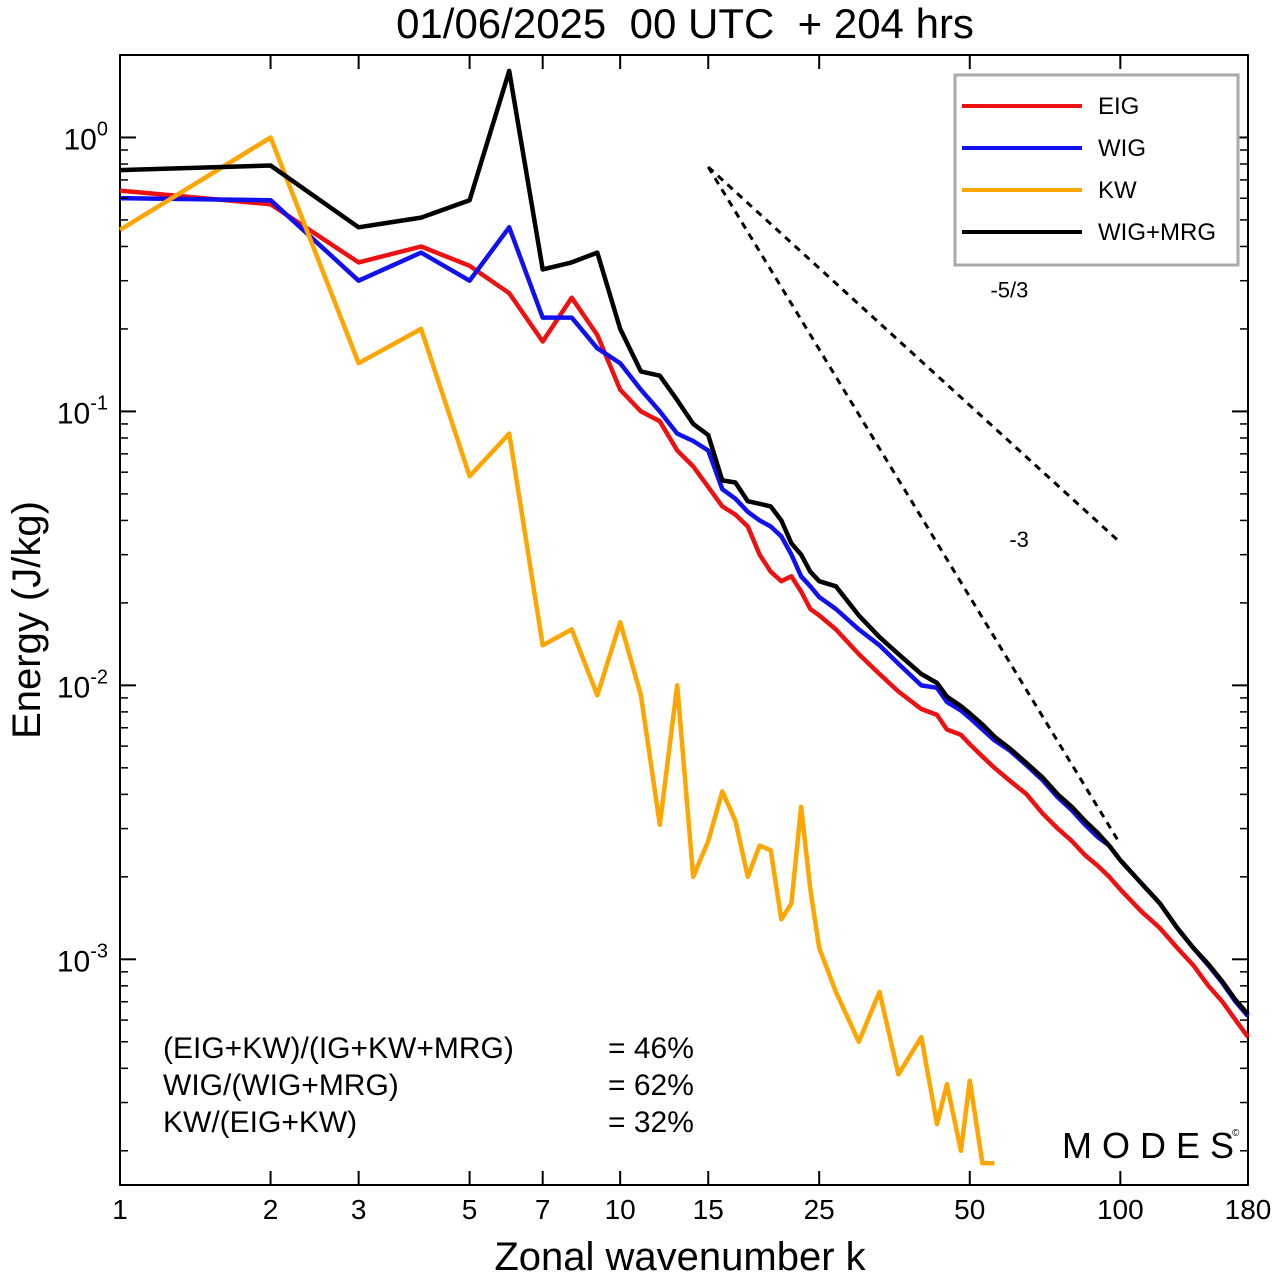  What do you see at coordinates (1096, 170) in the screenshot?
I see `legend: EIG WIG KW WIG+MRG` at bounding box center [1096, 170].